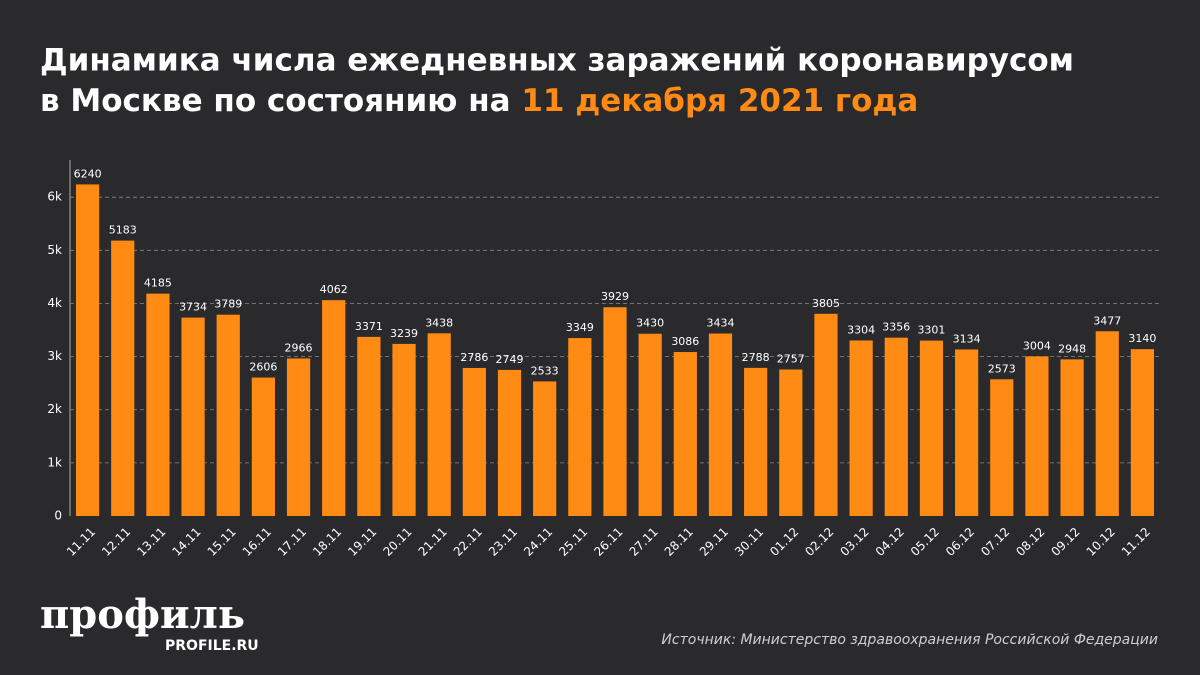 The image size is (1200, 675). Describe the element at coordinates (1107, 320) in the screenshot. I see `value-label: 3477` at that location.